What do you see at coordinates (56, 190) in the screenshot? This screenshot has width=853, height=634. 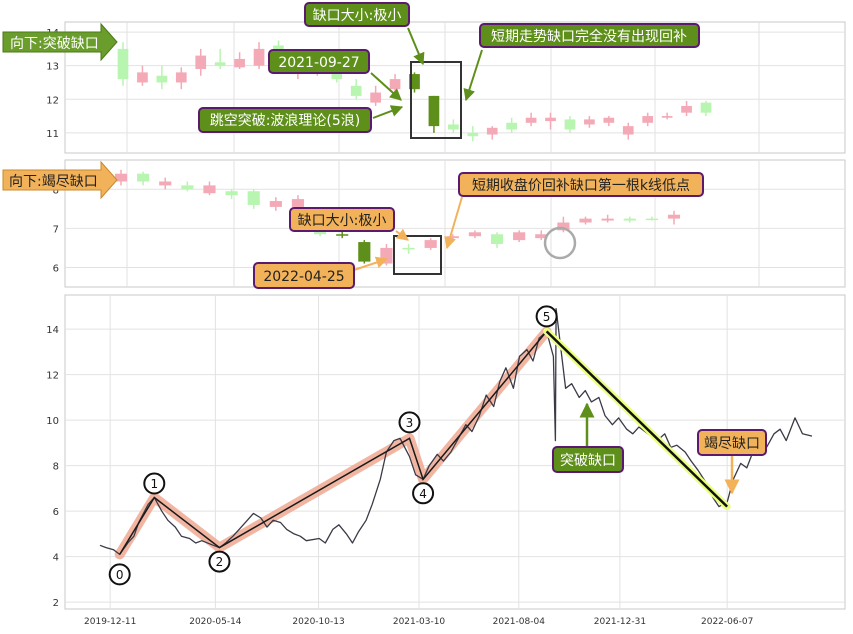 I see `middle-y-tick-label: 8` at bounding box center [56, 190].